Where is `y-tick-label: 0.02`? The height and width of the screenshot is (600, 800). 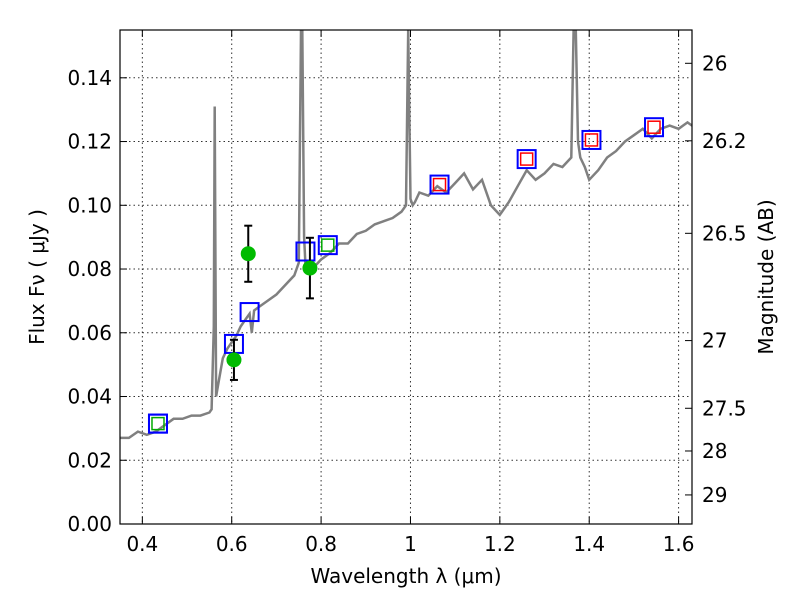
y-tick-label: 0.02 is located at coordinates (89, 460).